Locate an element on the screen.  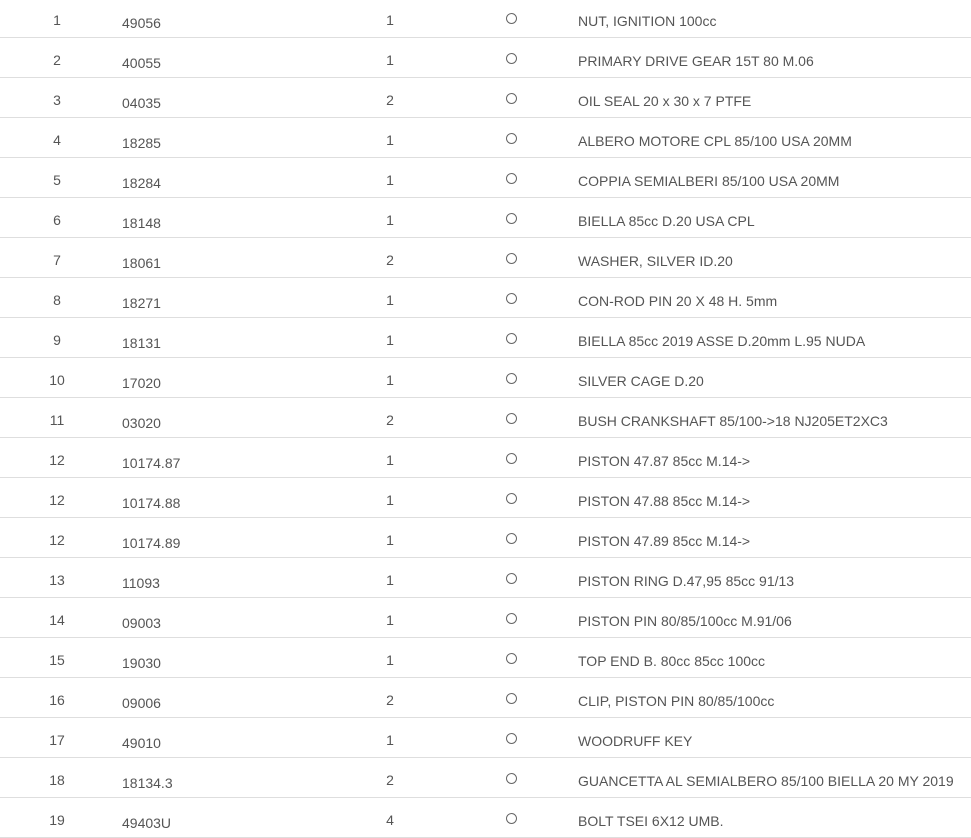
ref-number: 5 is located at coordinates (57, 180).